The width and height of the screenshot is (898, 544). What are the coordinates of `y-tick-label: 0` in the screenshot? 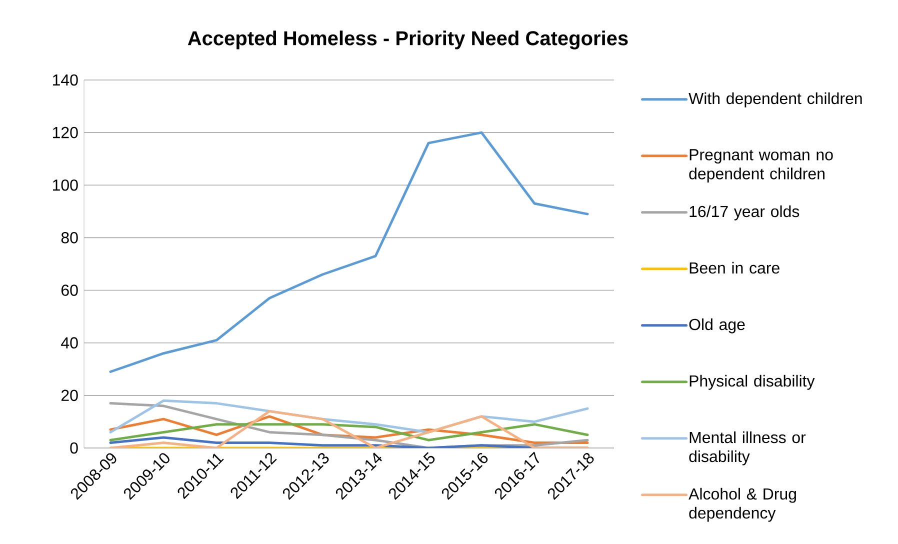 It's located at (74, 448).